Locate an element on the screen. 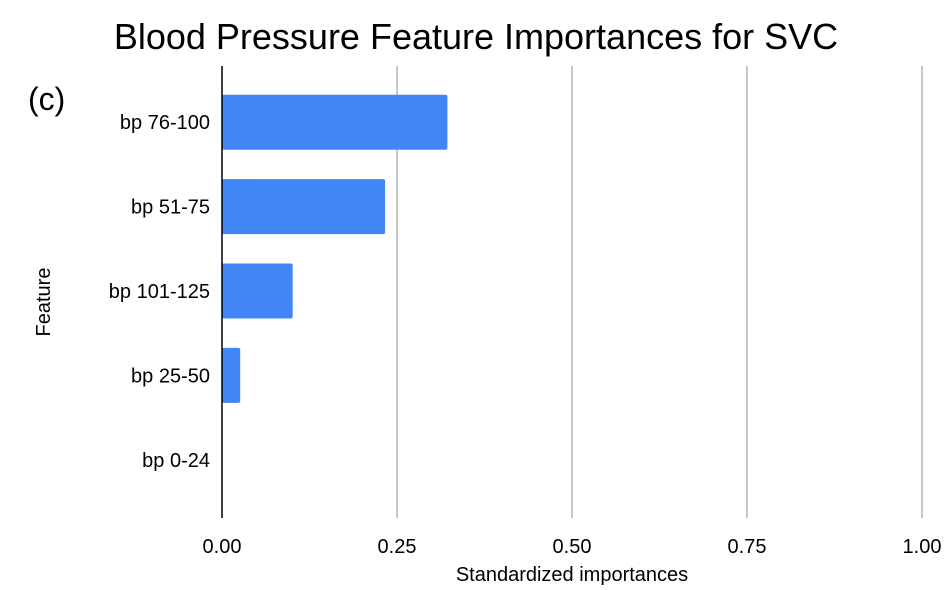 Image resolution: width=952 pixels, height=590 pixels. x-tick-label-2: 0.50 is located at coordinates (572, 547).